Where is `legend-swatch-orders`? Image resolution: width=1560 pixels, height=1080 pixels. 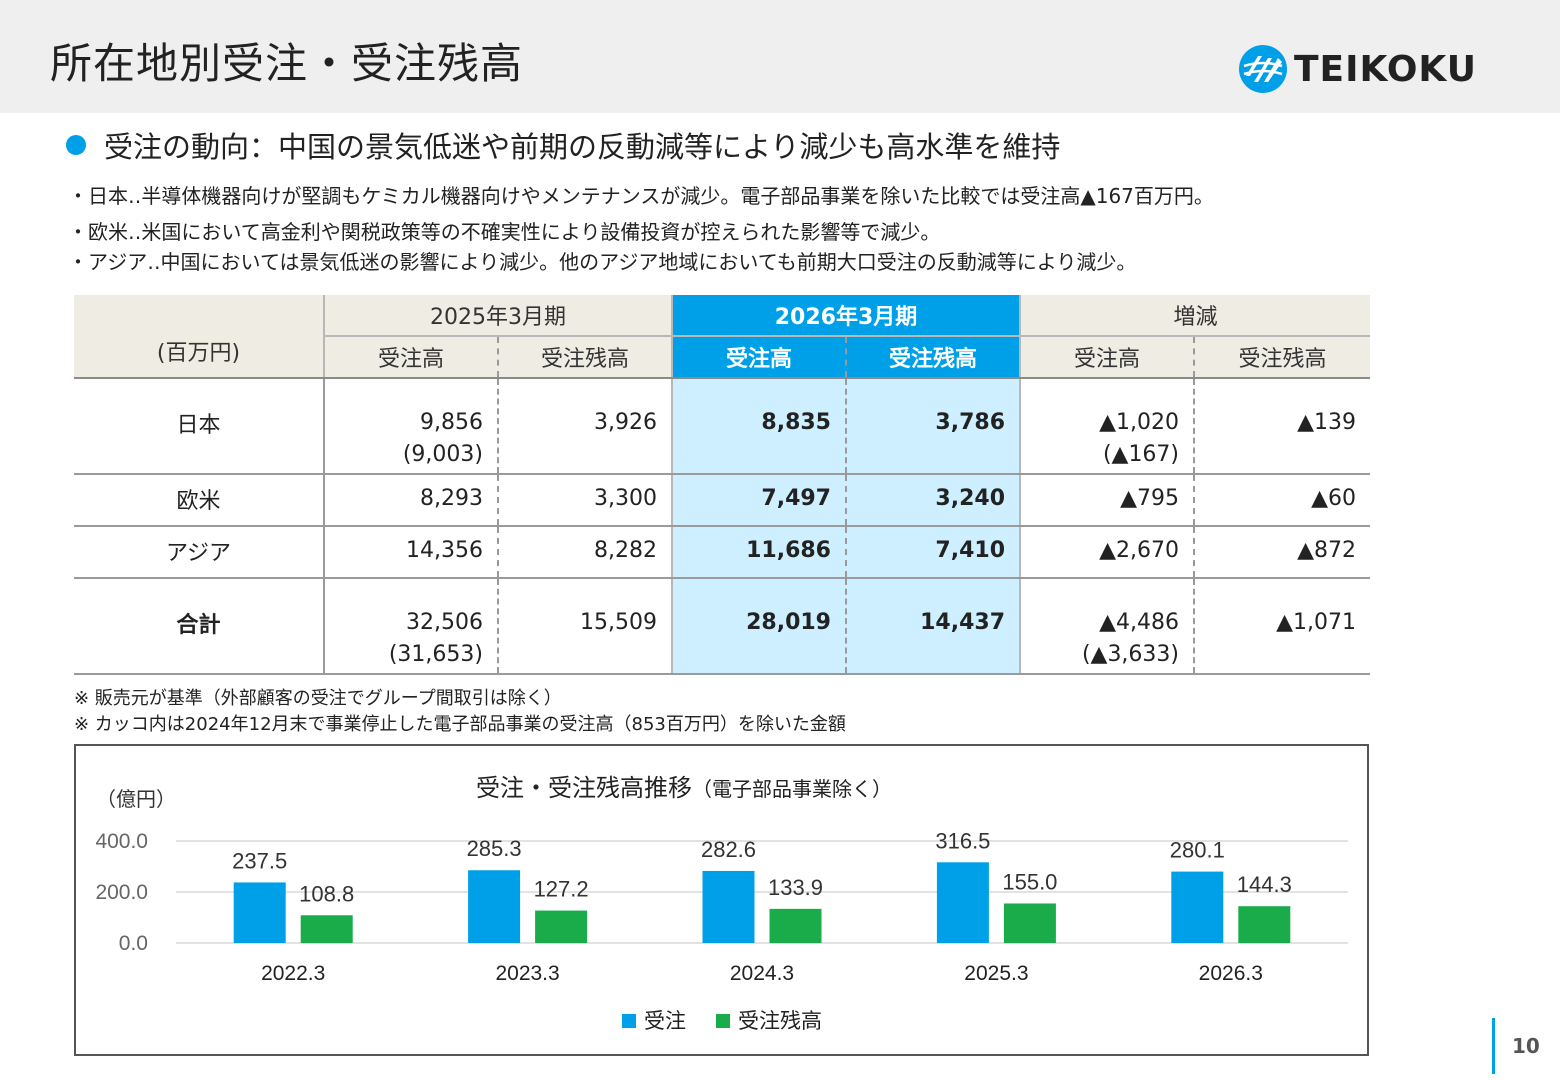
legend-swatch-orders is located at coordinates (629, 1021).